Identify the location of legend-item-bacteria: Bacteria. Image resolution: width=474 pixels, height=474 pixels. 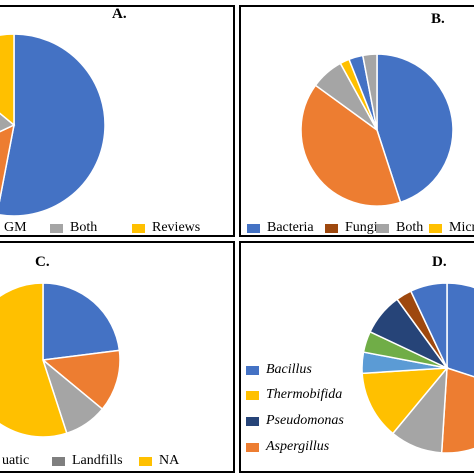
(280, 227).